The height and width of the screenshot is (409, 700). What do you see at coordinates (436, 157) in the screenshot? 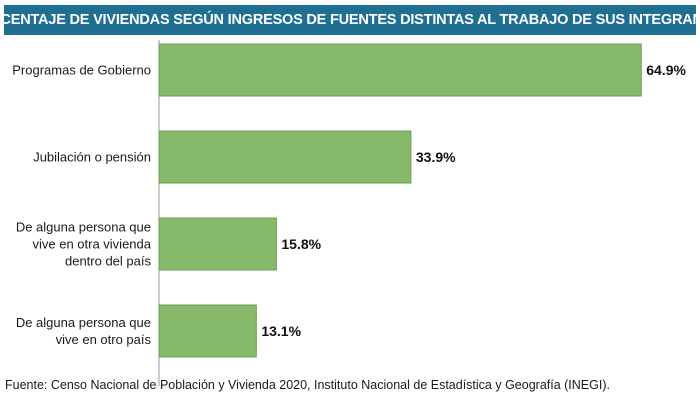
I see `bar-value-label: 33.9%` at bounding box center [436, 157].